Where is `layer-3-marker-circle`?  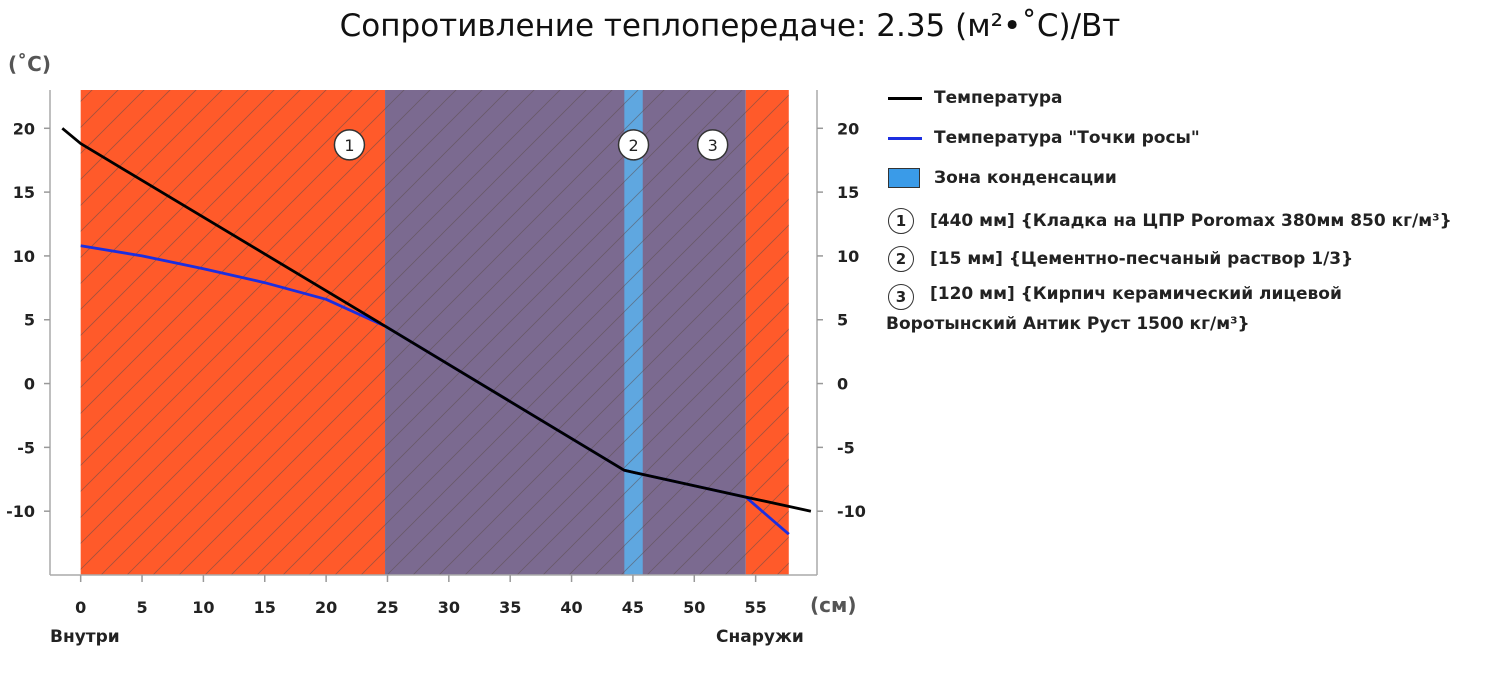
layer-3-marker-circle is located at coordinates (712, 145).